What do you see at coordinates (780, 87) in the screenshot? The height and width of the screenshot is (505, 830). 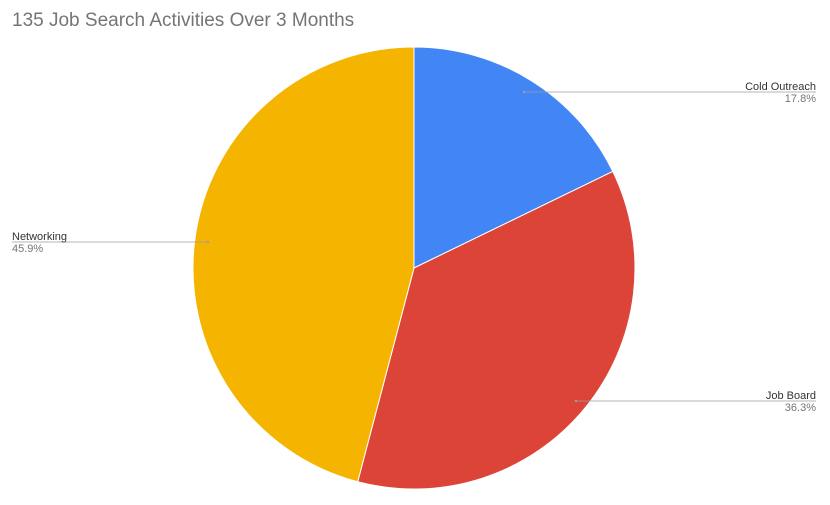 I see `slice-label: Cold Outreach` at bounding box center [780, 87].